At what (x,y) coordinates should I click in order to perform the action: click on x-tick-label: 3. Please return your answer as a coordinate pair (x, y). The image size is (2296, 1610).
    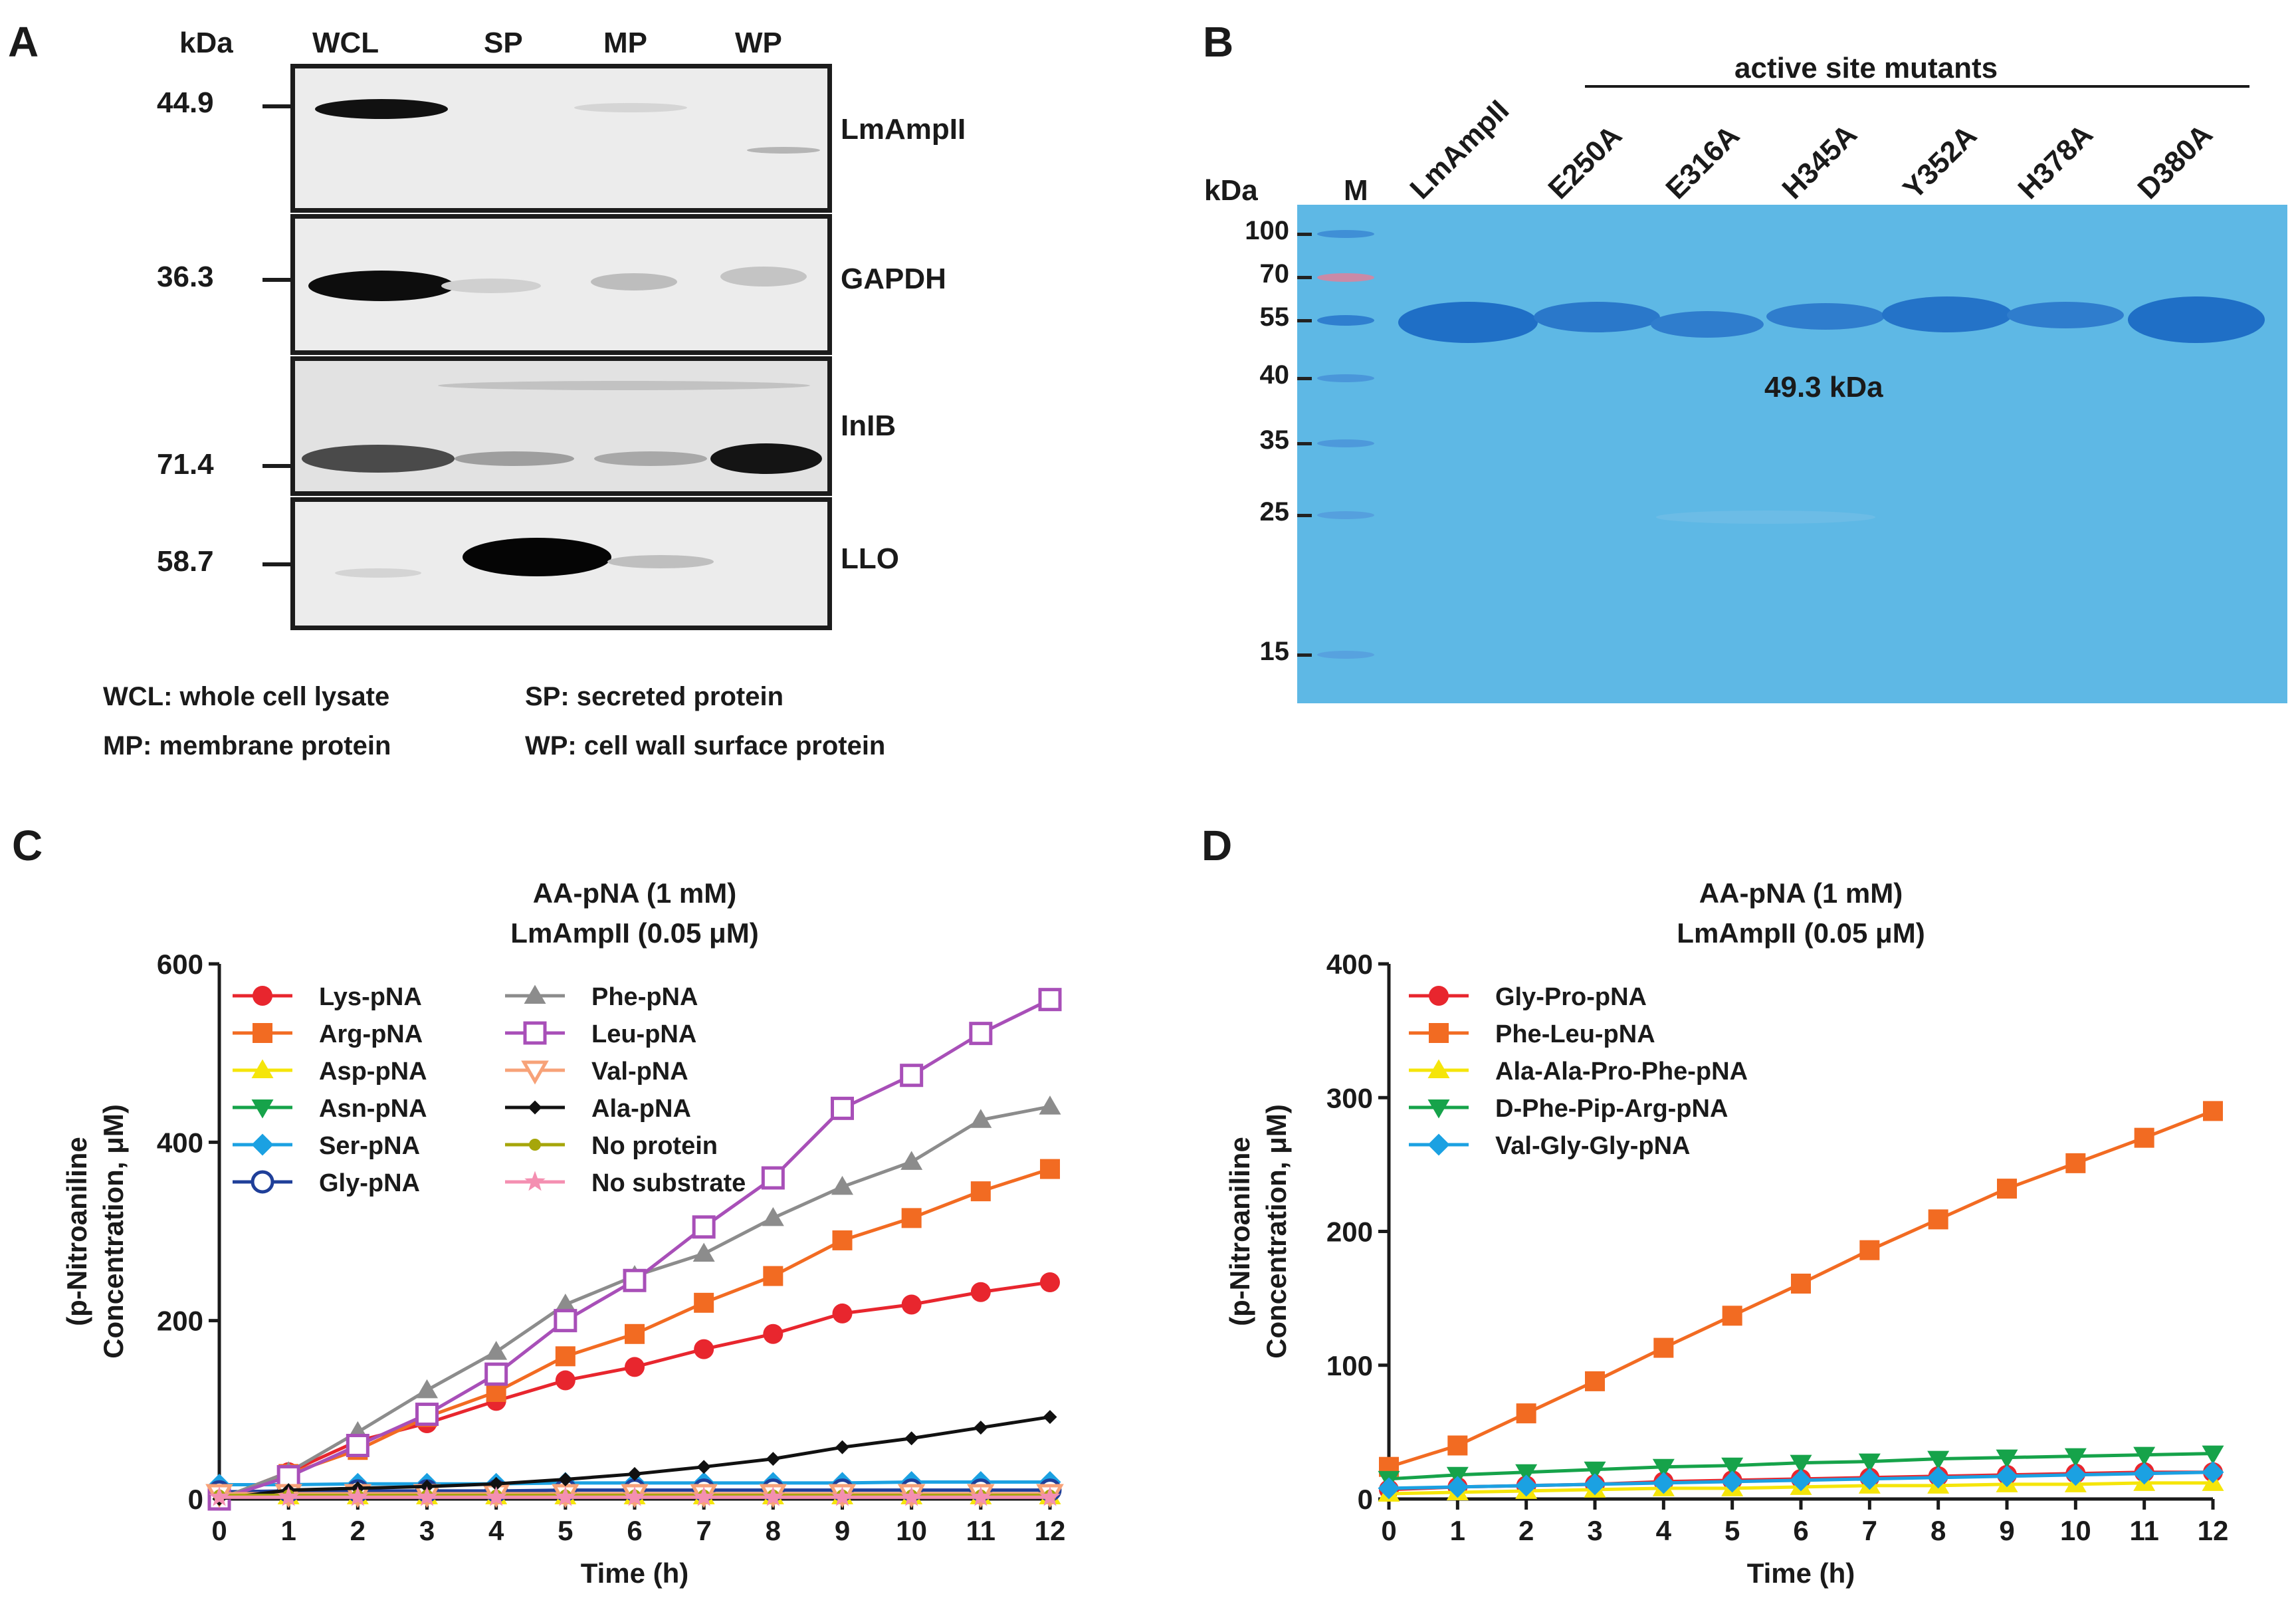
    Looking at the image, I should click on (1594, 1530).